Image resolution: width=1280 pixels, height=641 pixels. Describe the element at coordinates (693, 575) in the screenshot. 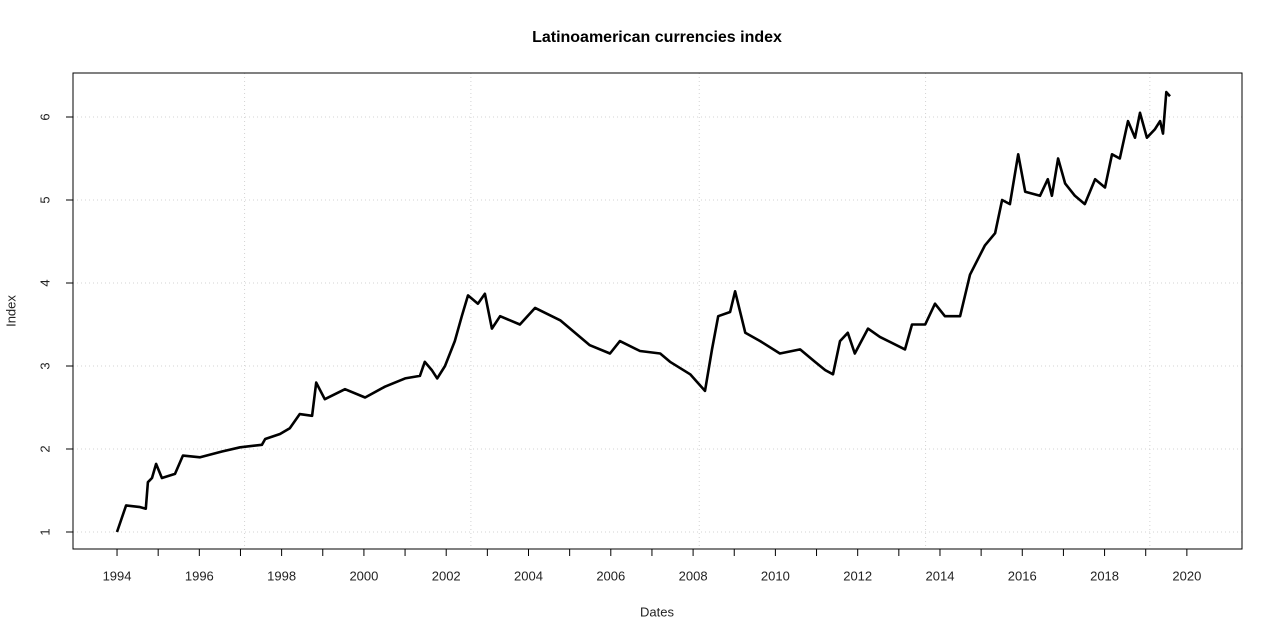

I see `x-tick-label: 2008` at that location.